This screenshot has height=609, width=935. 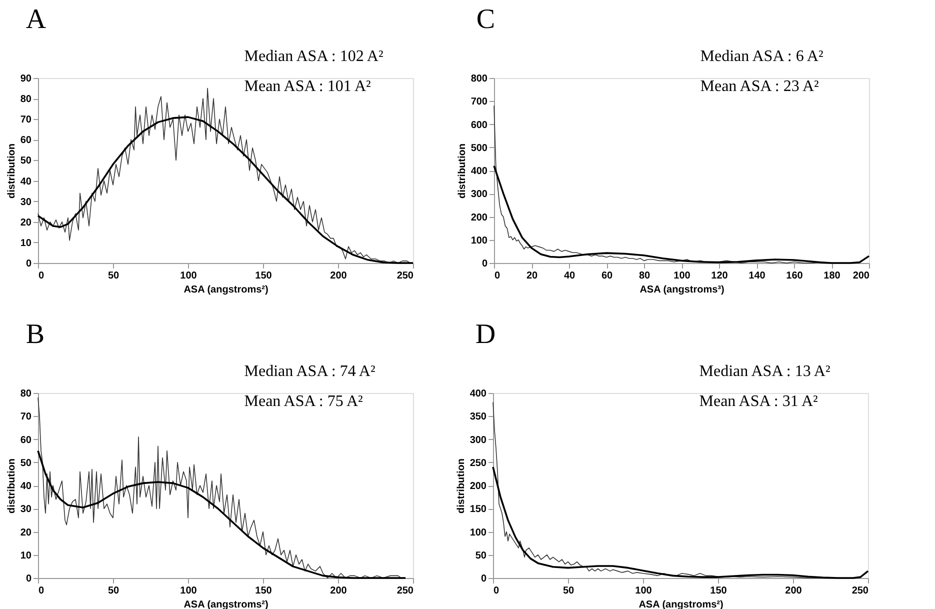 What do you see at coordinates (532, 276) in the screenshot?
I see `x-tick-label: 20` at bounding box center [532, 276].